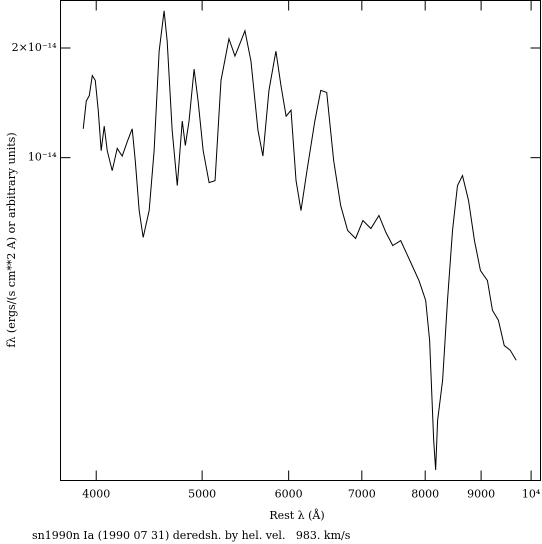 The height and width of the screenshot is (544, 542). What do you see at coordinates (481, 494) in the screenshot?
I see `x-tick-label: 9000` at bounding box center [481, 494].